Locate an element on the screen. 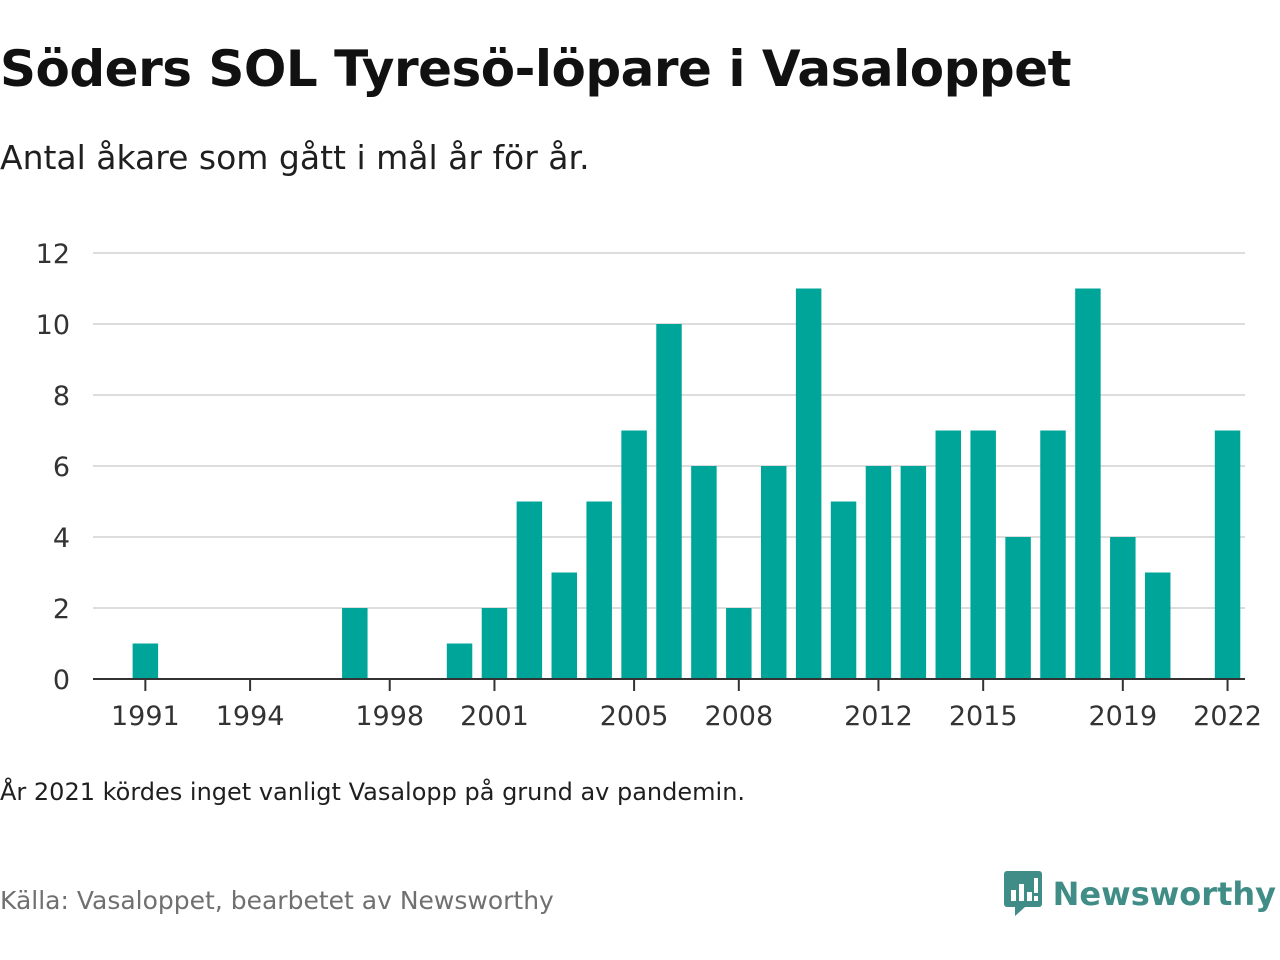 This screenshot has width=1280, height=960. bar-2000 is located at coordinates (459, 661).